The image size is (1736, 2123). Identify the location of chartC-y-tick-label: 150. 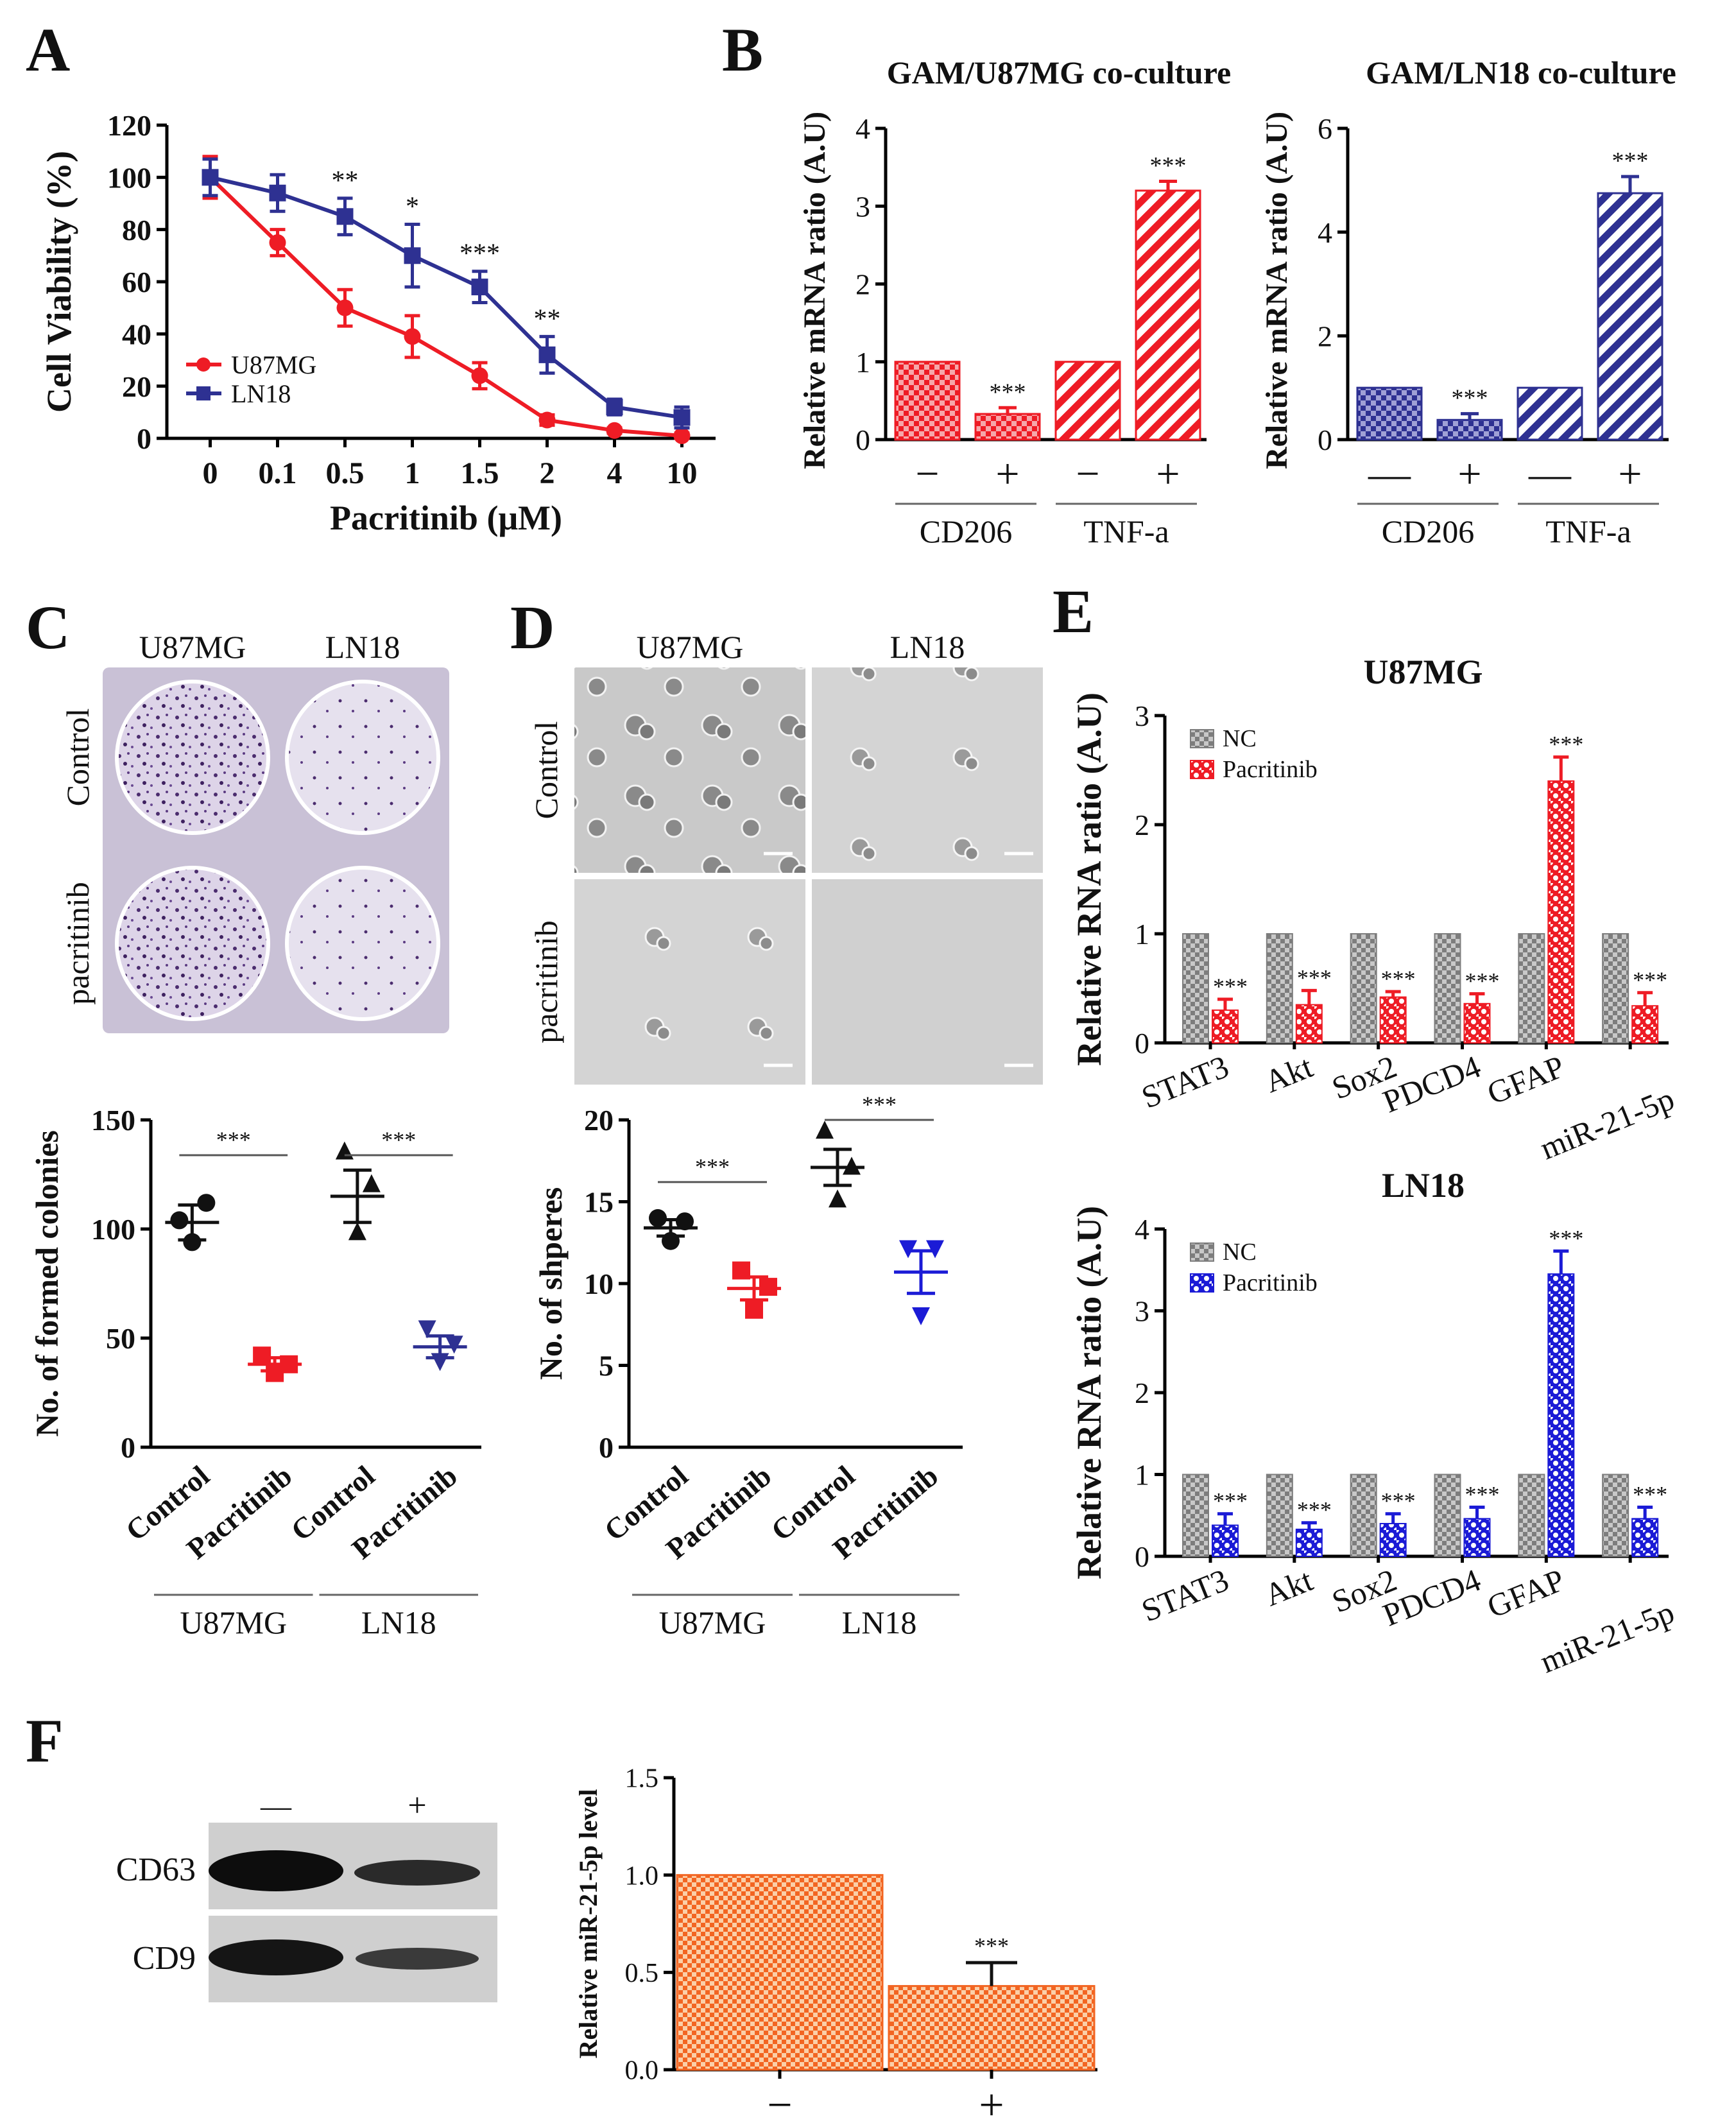
(113, 1120).